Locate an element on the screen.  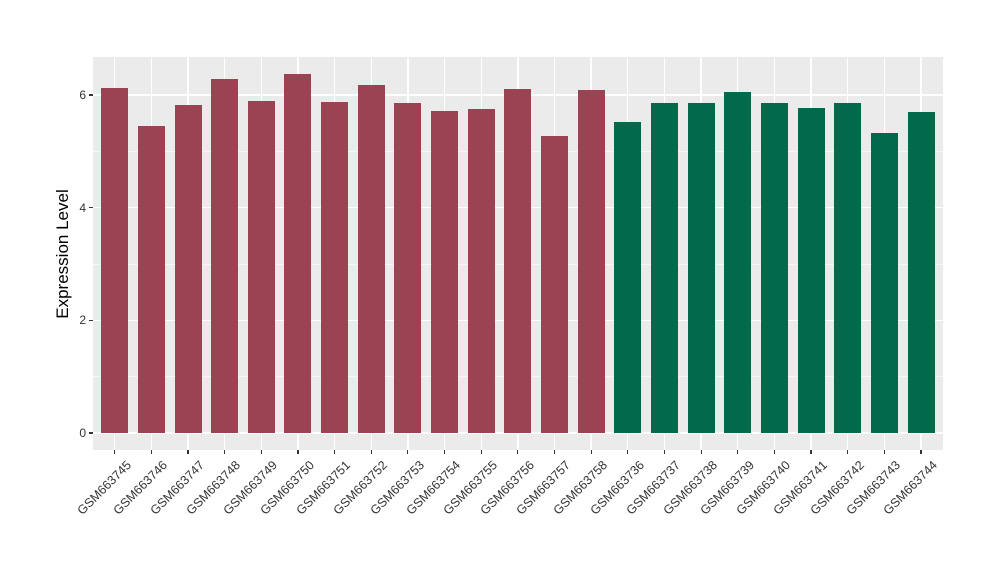
bar-GSM663756 is located at coordinates (518, 260).